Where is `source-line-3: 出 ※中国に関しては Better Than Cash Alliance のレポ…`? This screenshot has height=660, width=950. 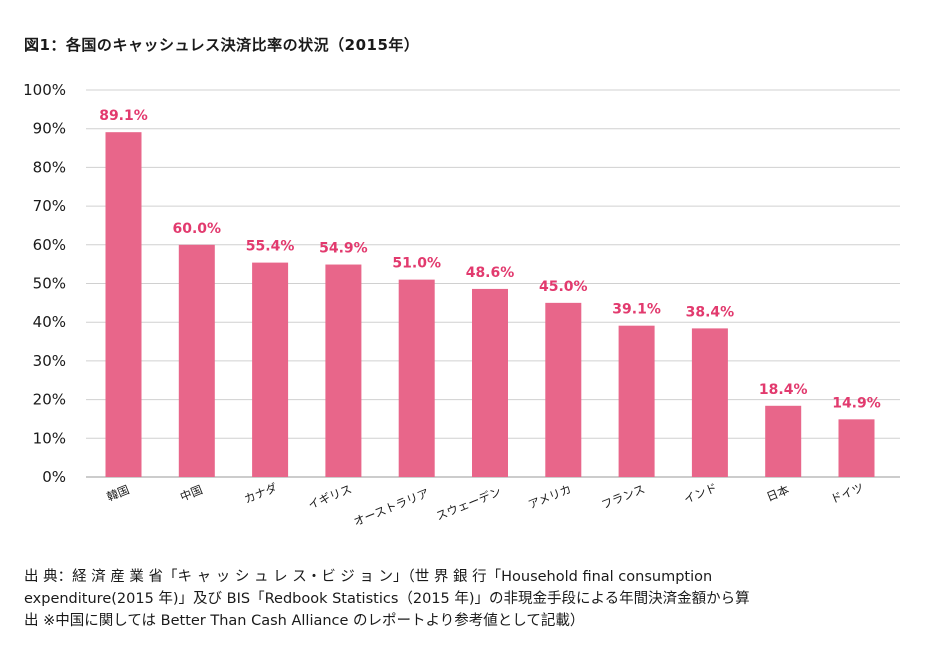
source-line-3: 出 ※中国に関しては Better Than Cash Alliance のレポ… is located at coordinates (304, 621).